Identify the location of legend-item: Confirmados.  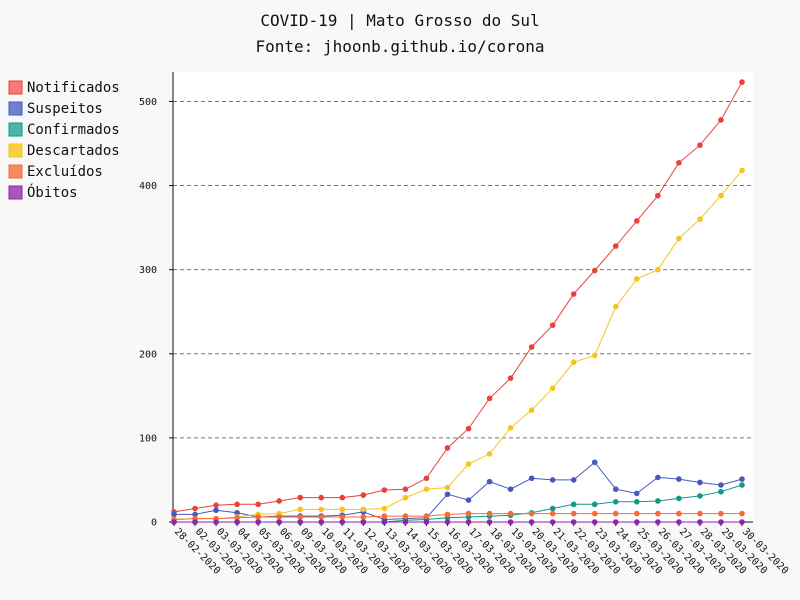
(64, 130).